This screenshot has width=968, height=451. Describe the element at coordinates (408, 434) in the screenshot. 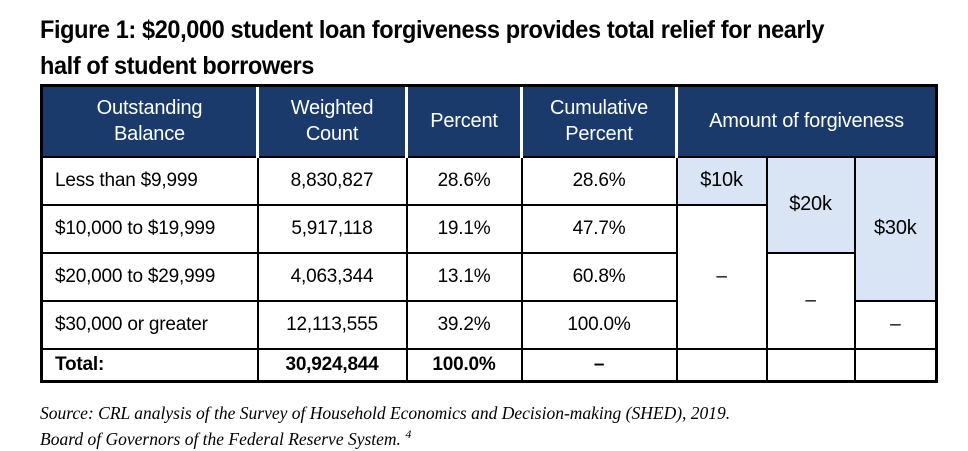

I see `footnote-marker: 4` at that location.